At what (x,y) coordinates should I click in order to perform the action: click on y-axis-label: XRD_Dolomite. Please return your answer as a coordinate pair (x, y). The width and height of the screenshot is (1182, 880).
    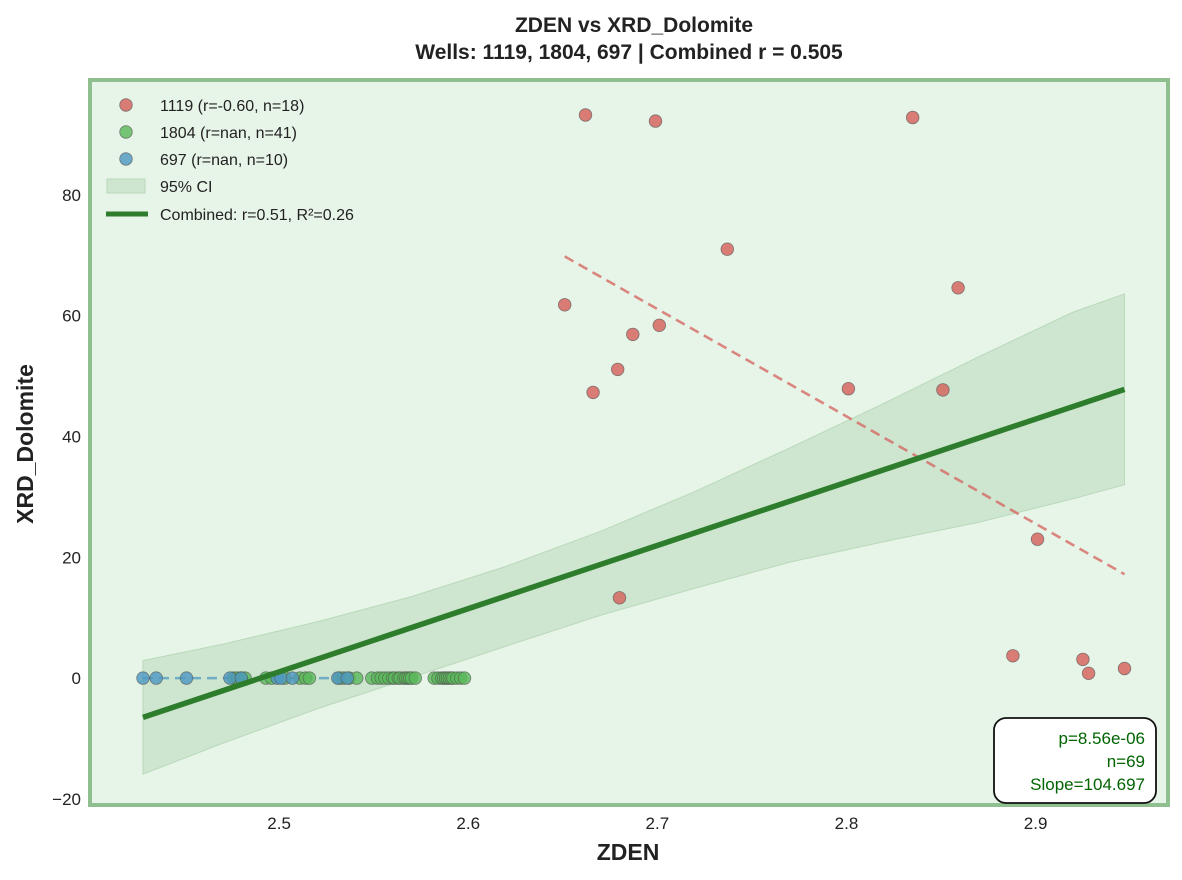
    Looking at the image, I should click on (25, 444).